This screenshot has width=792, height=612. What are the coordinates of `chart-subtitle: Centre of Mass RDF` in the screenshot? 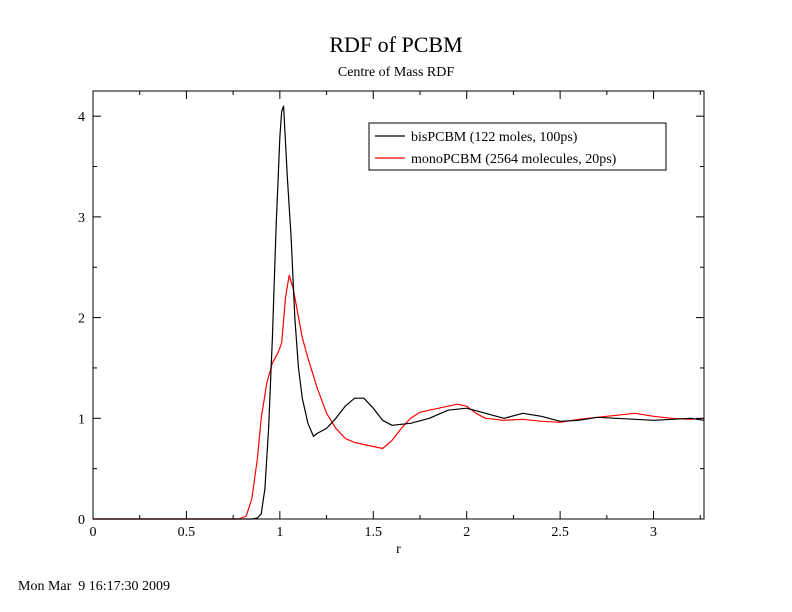 It's located at (396, 72).